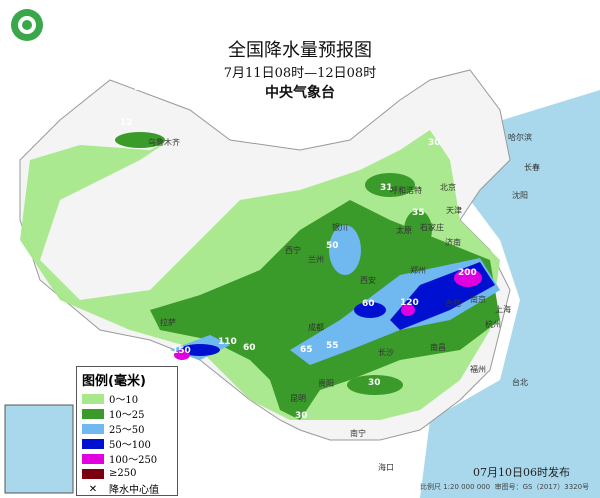 The height and width of the screenshot is (498, 600). Describe the element at coordinates (316, 259) in the screenshot. I see `city-label: 兰州` at that location.